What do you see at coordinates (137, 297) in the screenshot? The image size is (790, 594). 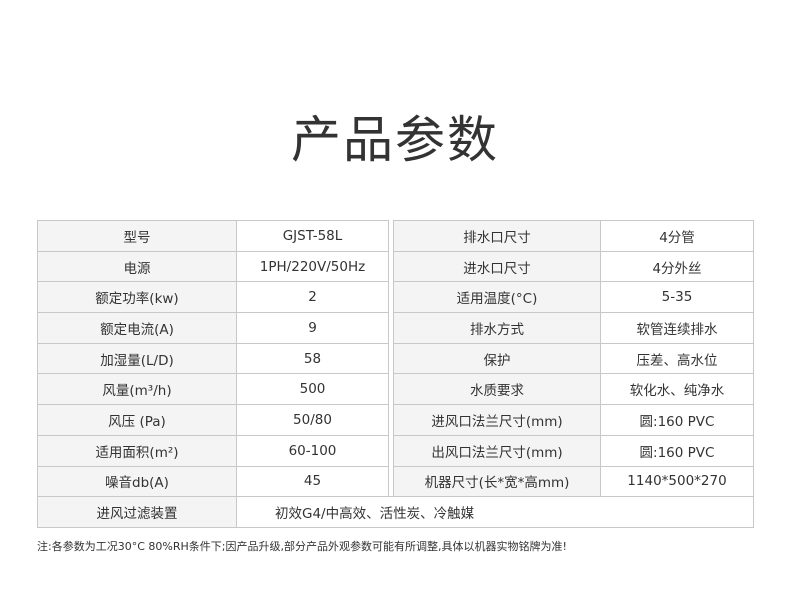 I see `spec-label: 额定功率(kw)` at bounding box center [137, 297].